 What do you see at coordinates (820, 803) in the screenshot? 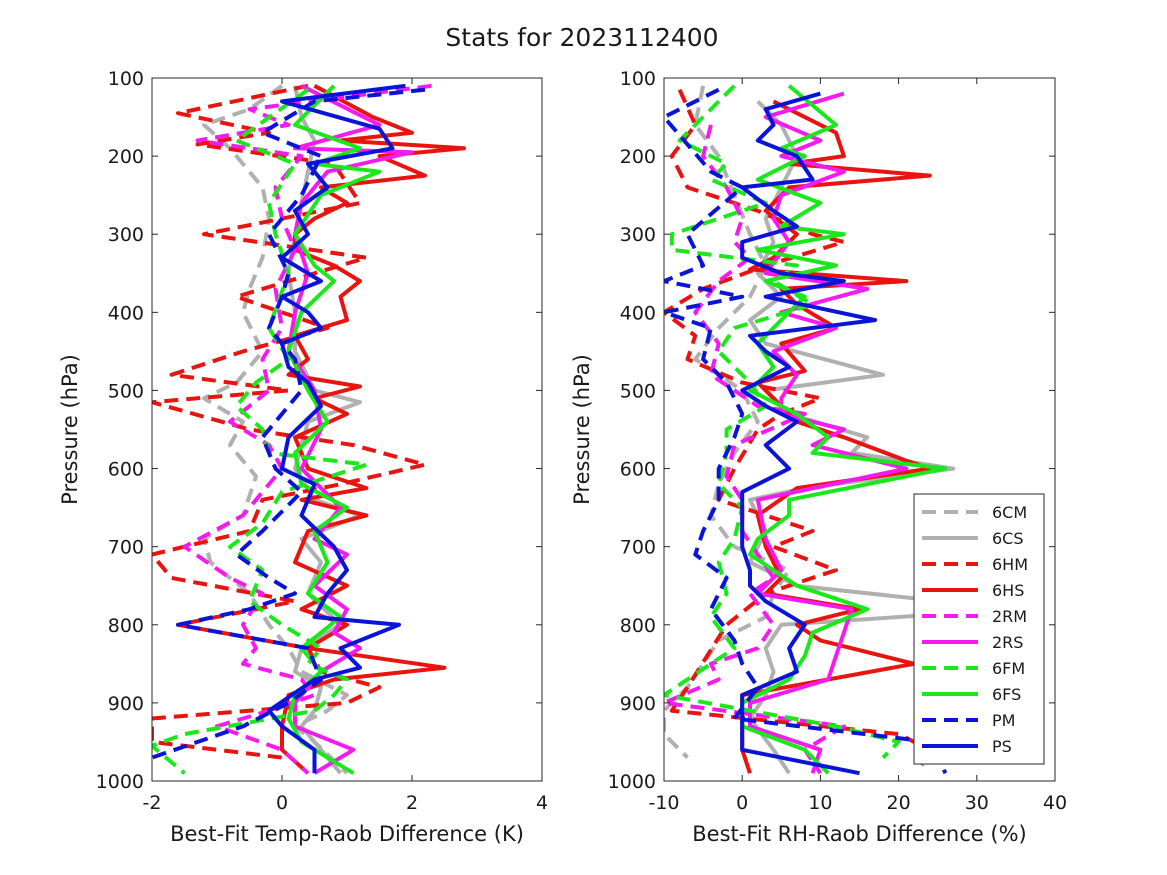
I see `x-tick-label: 10` at bounding box center [820, 803].